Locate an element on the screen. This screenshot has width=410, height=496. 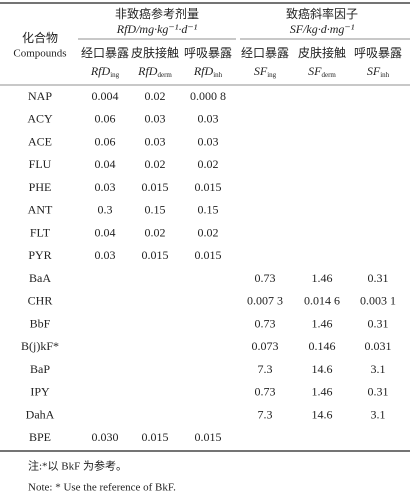
compound: ACE is located at coordinates (40, 141).